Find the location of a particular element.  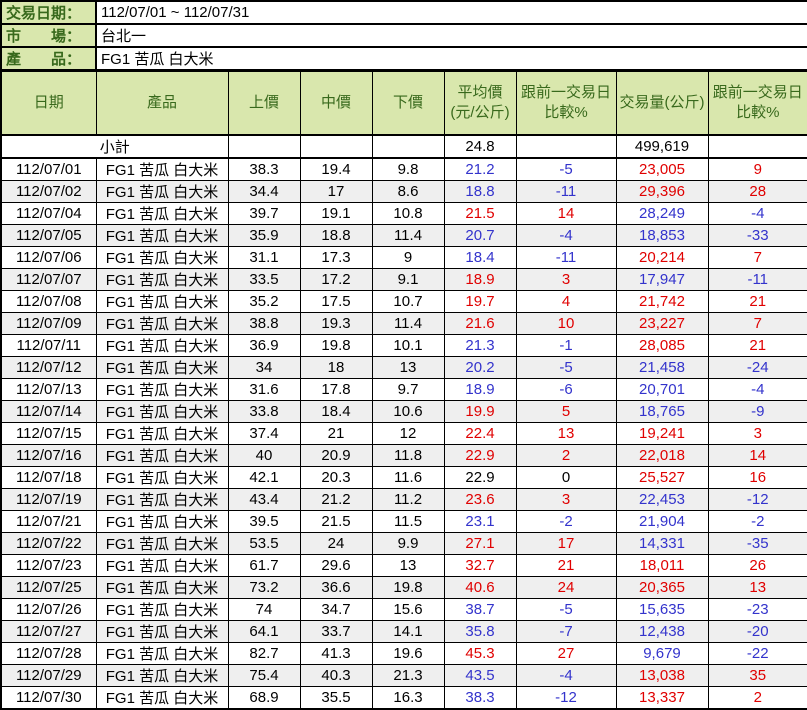

avg-price-cell: 18.9 is located at coordinates (480, 279).